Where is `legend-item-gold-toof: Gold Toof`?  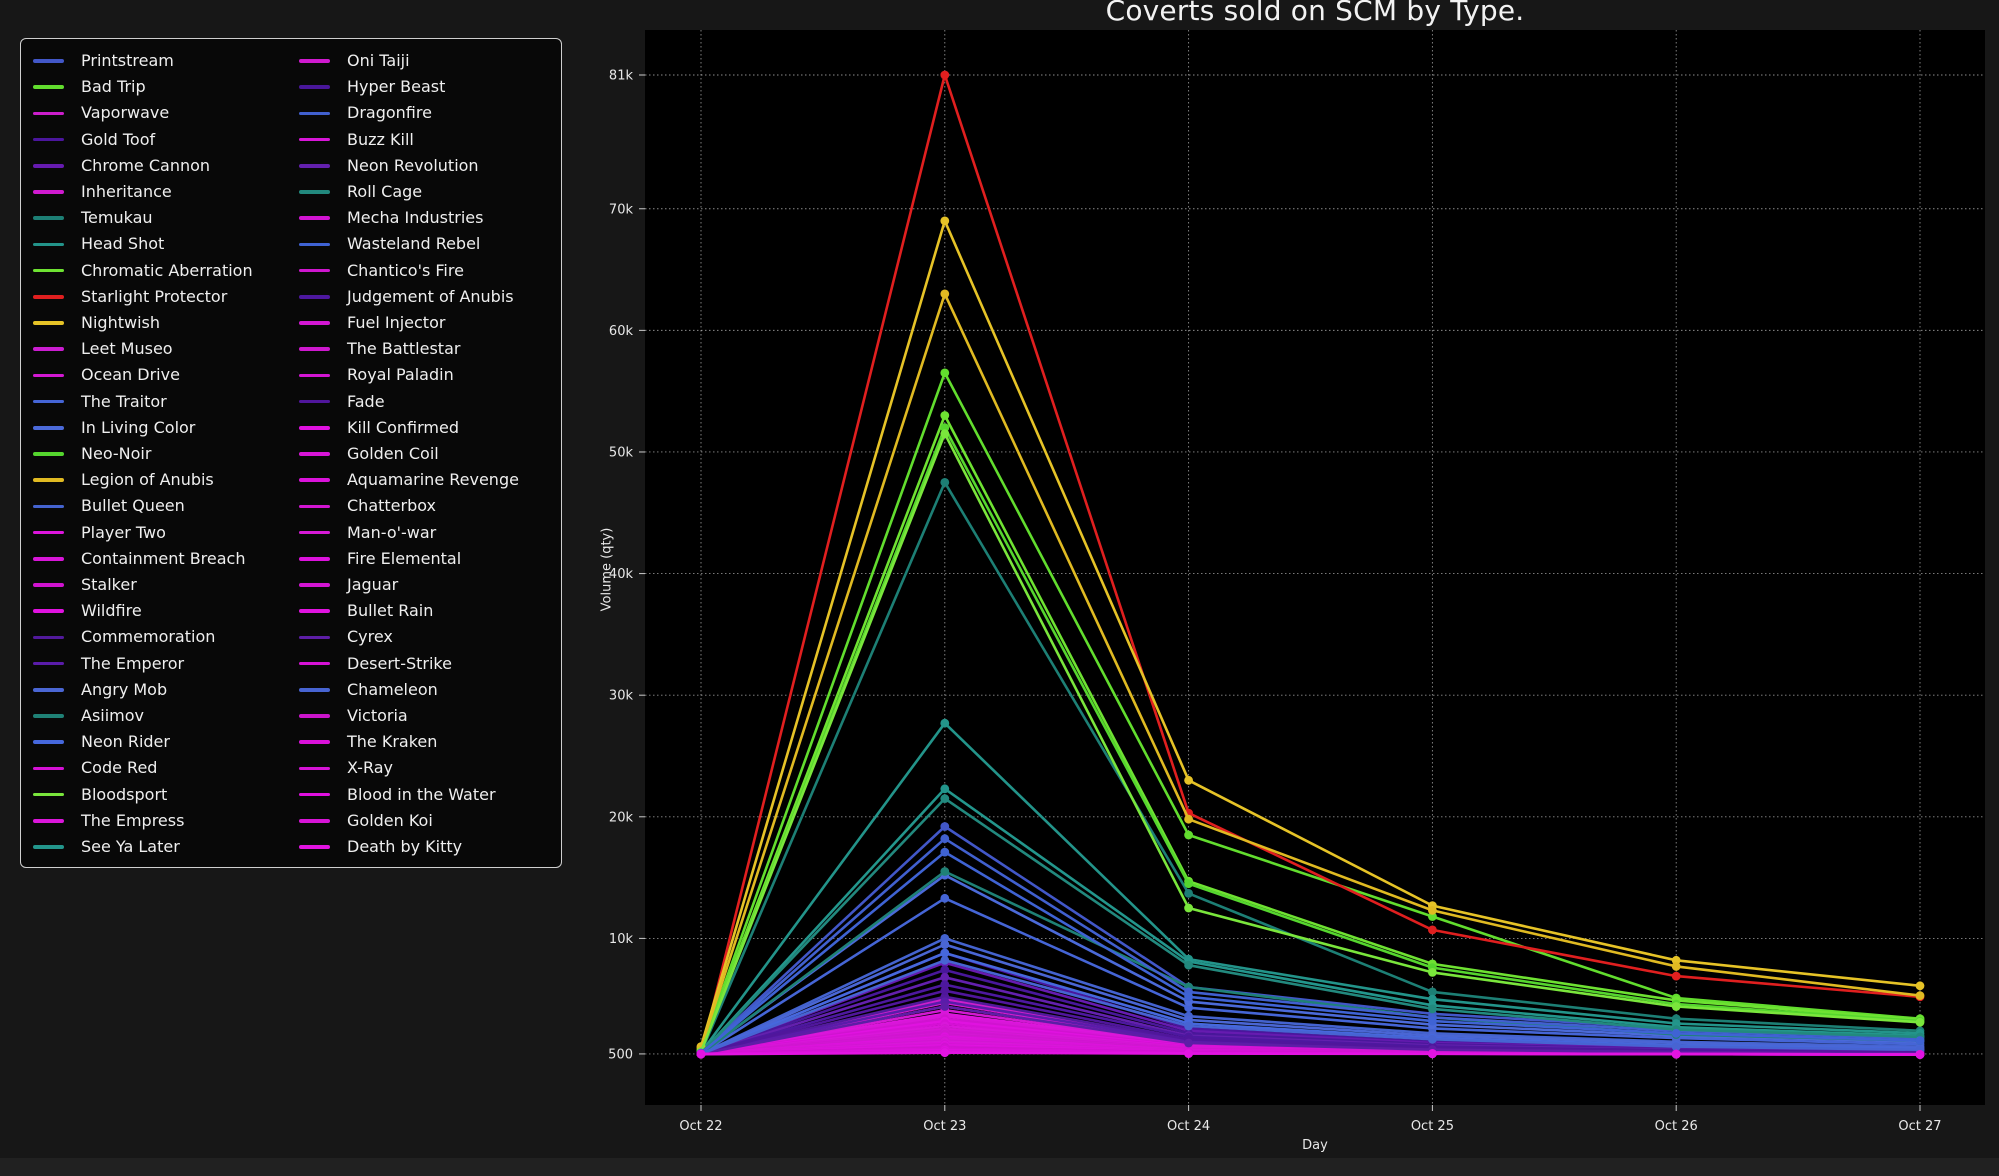 legend-item-gold-toof: Gold Toof is located at coordinates (166, 140).